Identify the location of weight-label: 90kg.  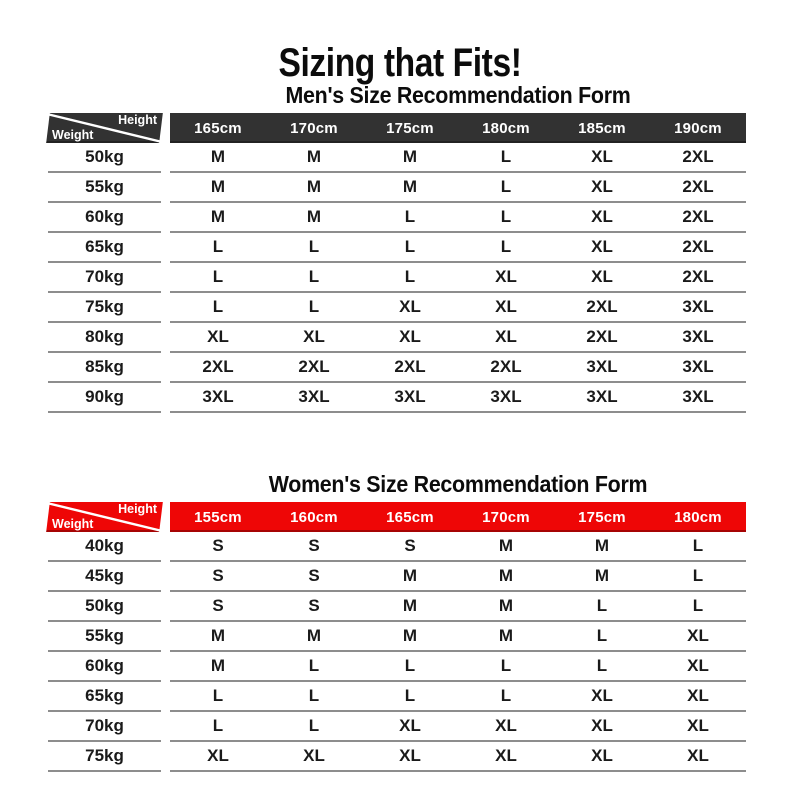
(104, 398).